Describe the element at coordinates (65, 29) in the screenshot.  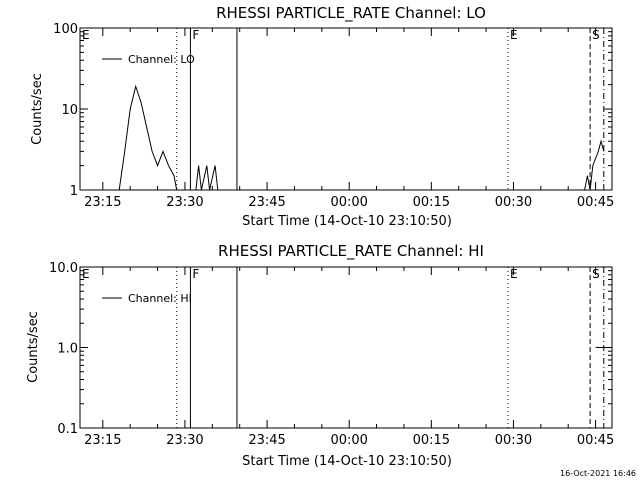
I see `y-tick-label: 100` at that location.